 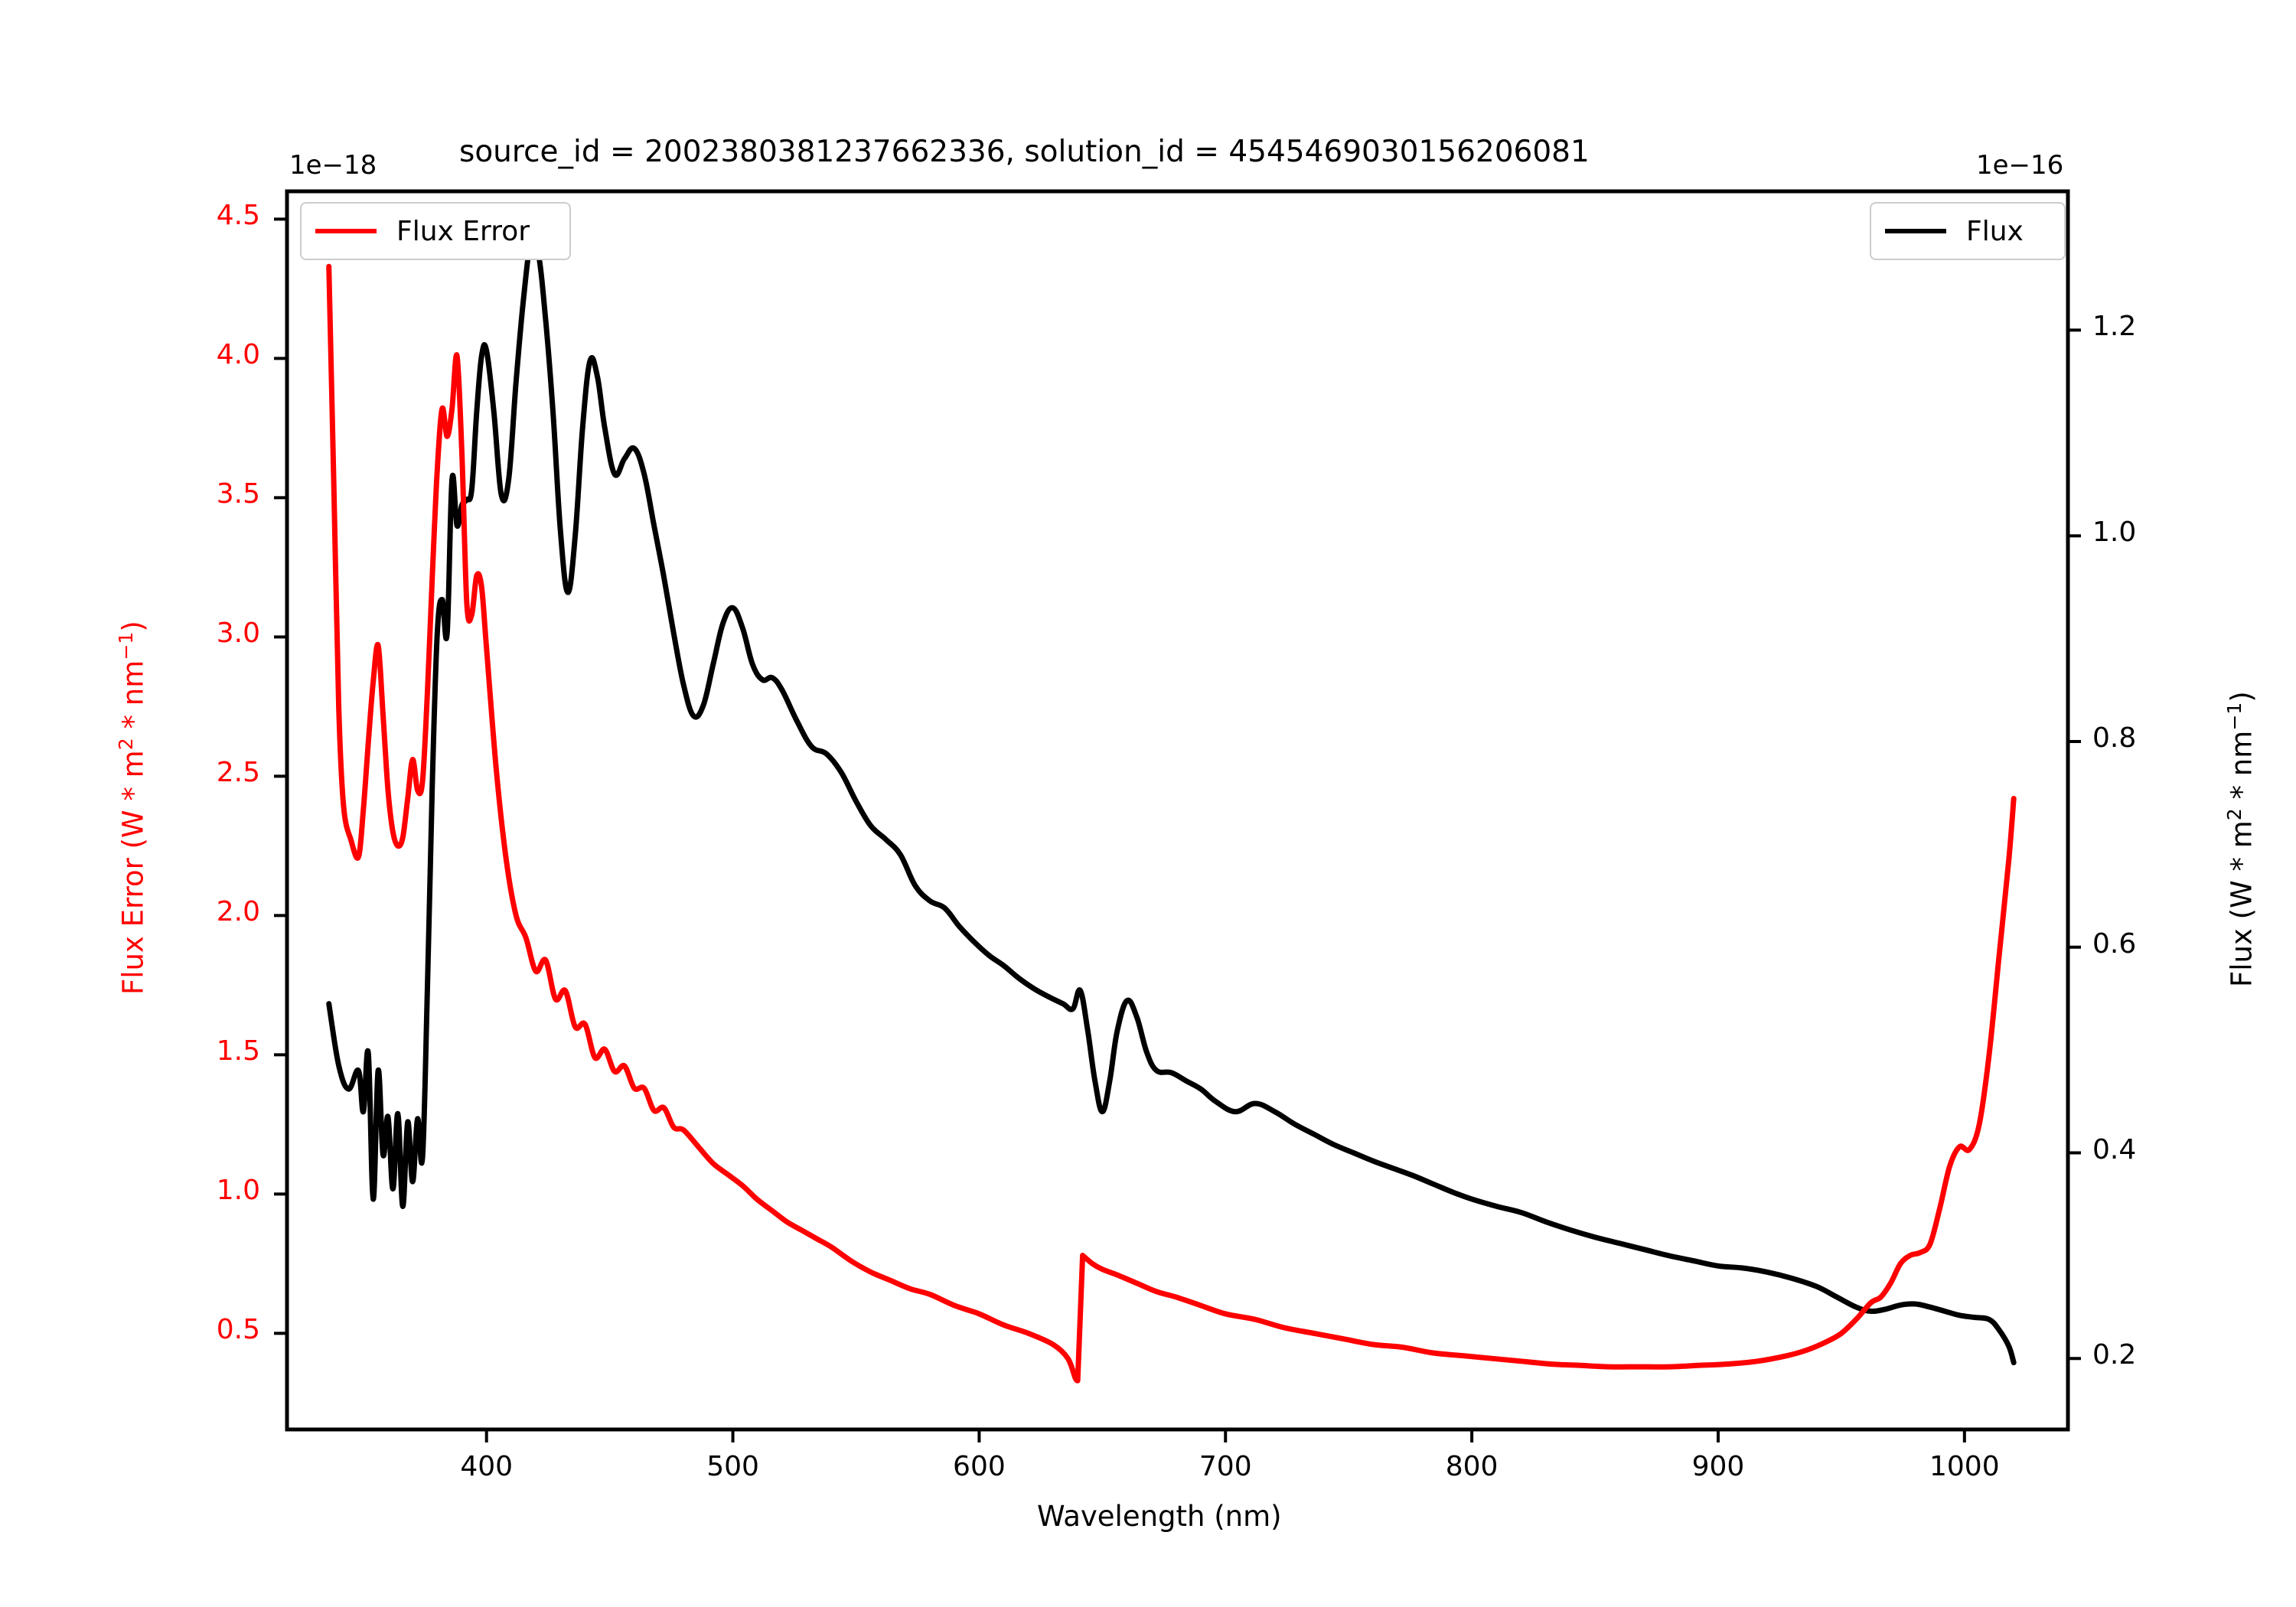 What do you see at coordinates (2114, 1149) in the screenshot?
I see `right-tick-label: 0.4` at bounding box center [2114, 1149].